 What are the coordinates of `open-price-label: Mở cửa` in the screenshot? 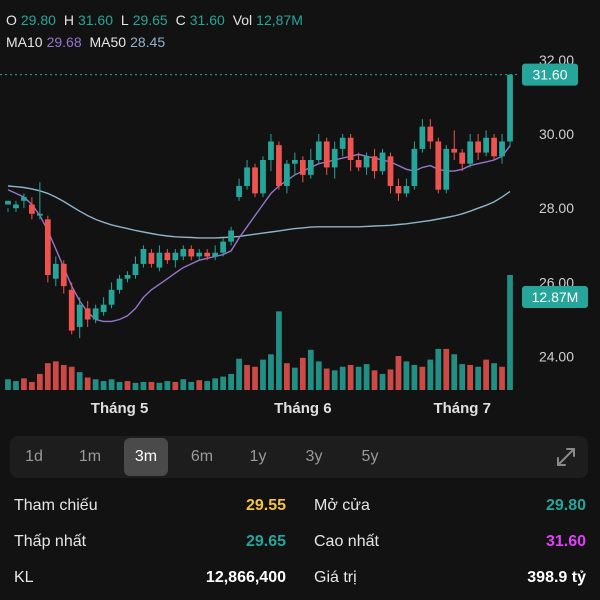 It's located at (342, 505).